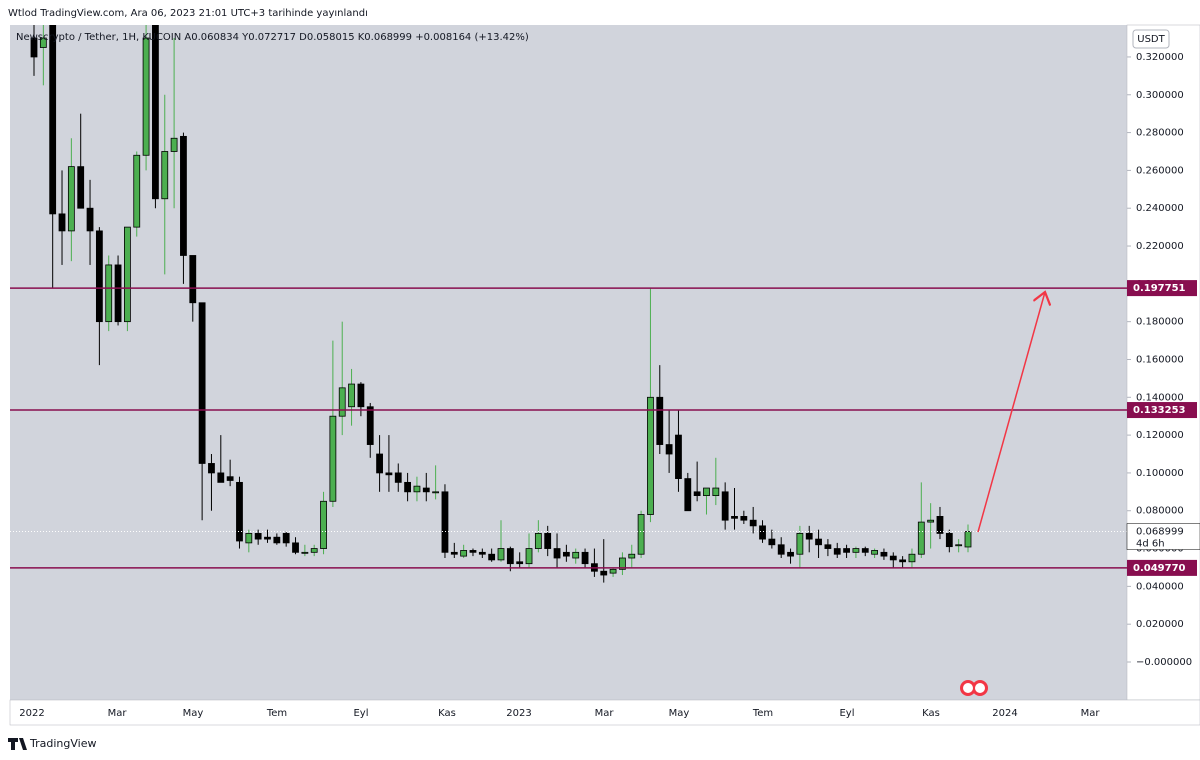  I want to click on level-label: 0.133253, so click(1159, 410).